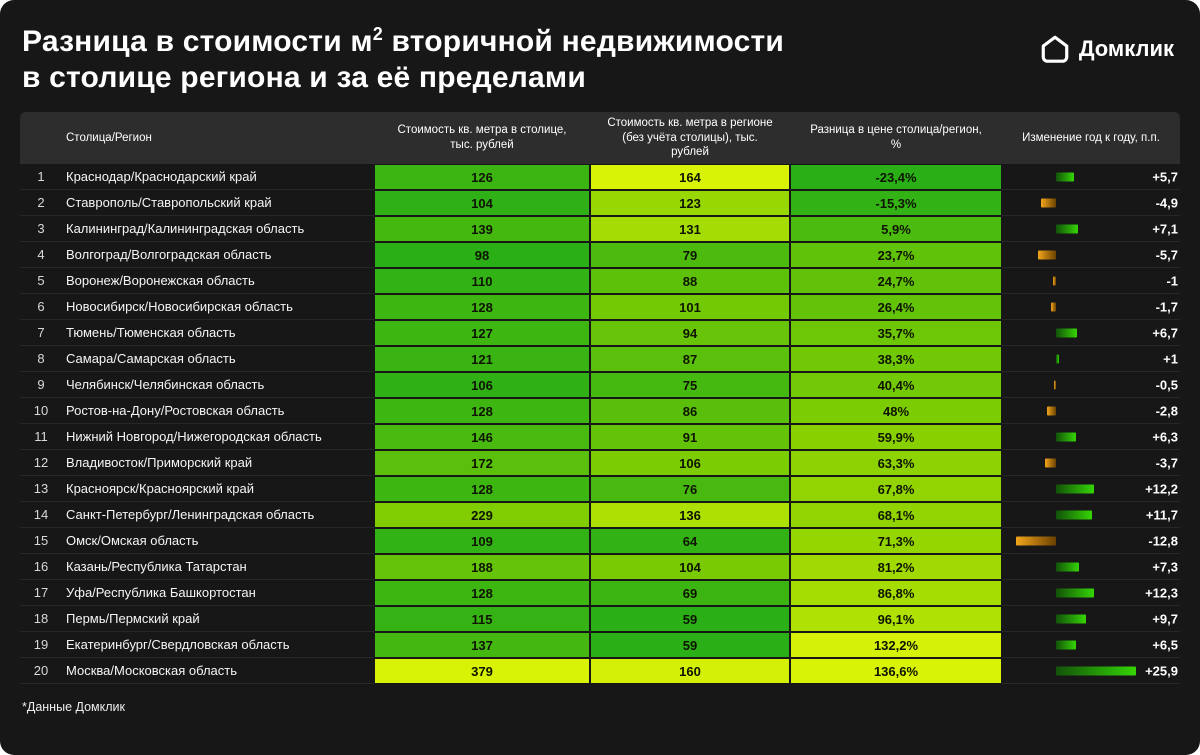 The image size is (1200, 755). Describe the element at coordinates (41, 255) in the screenshot. I see `row-number: 4` at that location.